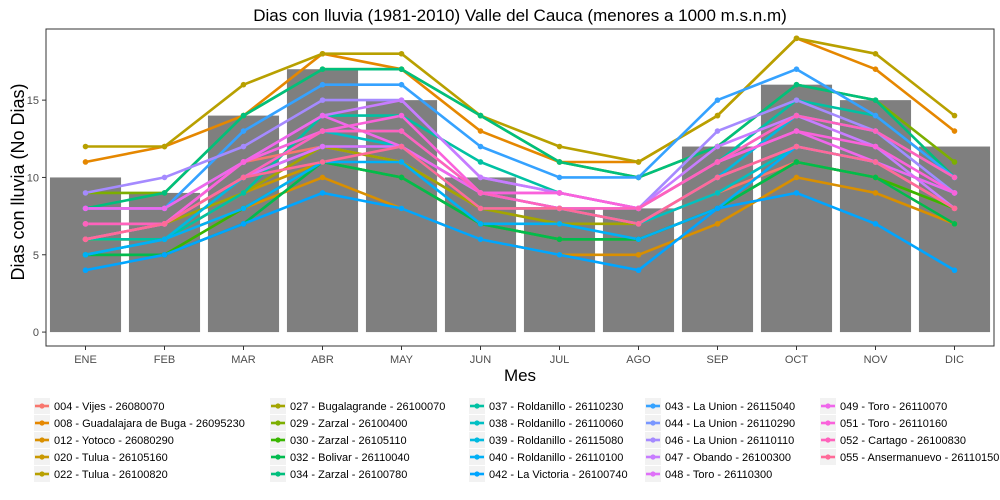 The image size is (1000, 500). Describe the element at coordinates (559, 177) in the screenshot. I see `series-point-16-jul` at that location.